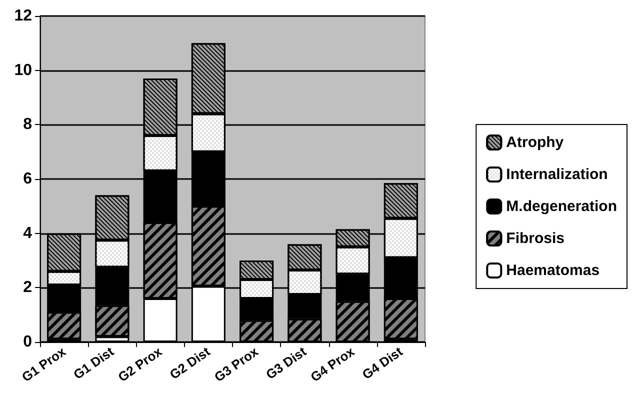  I want to click on y-tick-label: 10, so click(23, 70).